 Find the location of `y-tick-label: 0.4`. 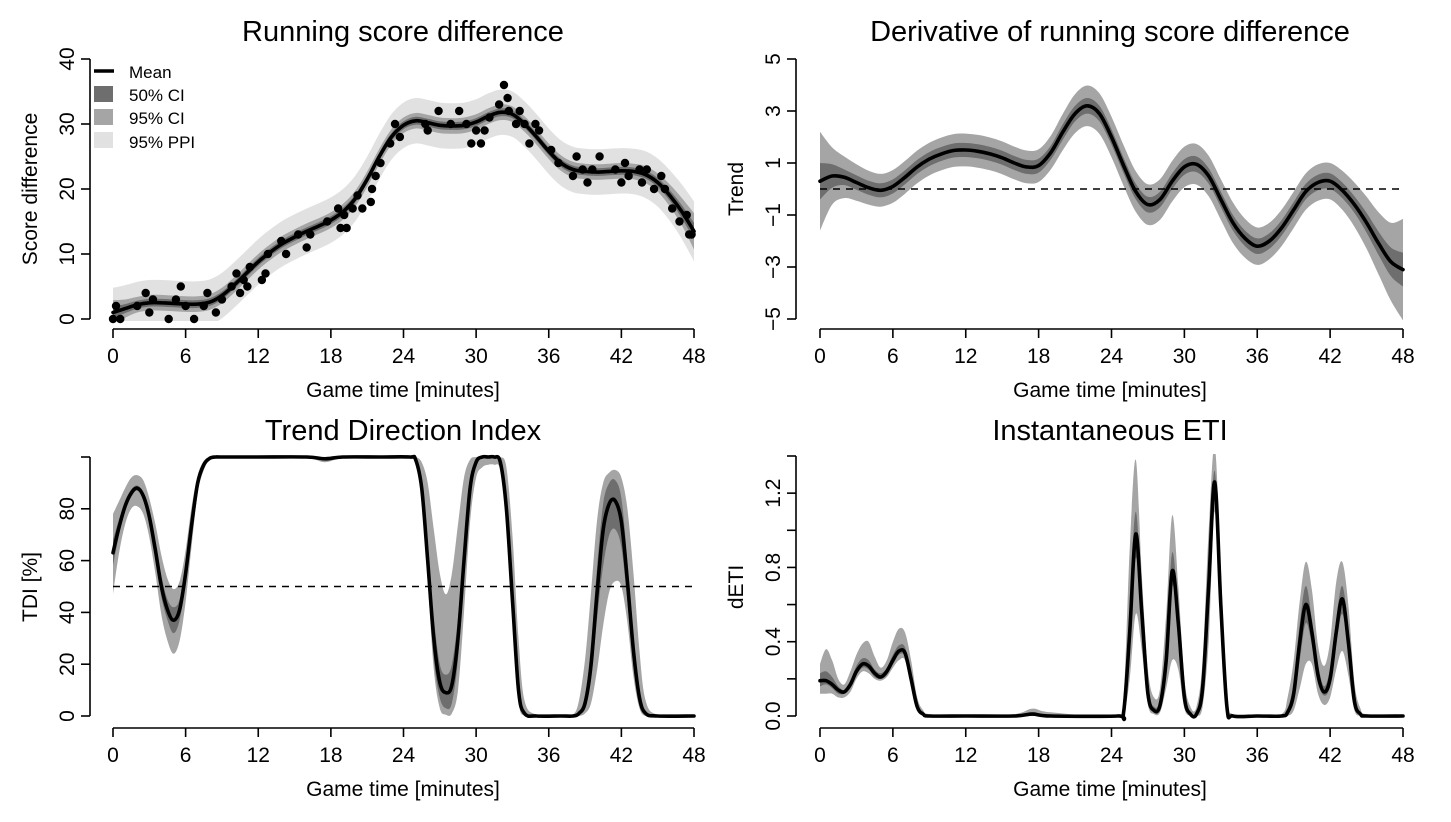

y-tick-label: 0.4 is located at coordinates (773, 642).